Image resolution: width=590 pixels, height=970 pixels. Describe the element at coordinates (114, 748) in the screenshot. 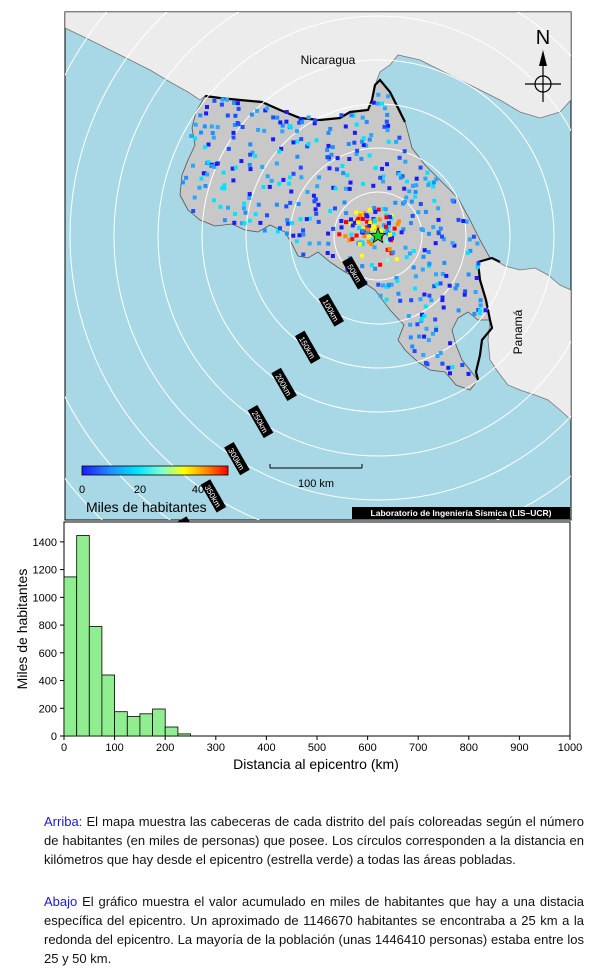

I see `x-tick-label: 100` at that location.